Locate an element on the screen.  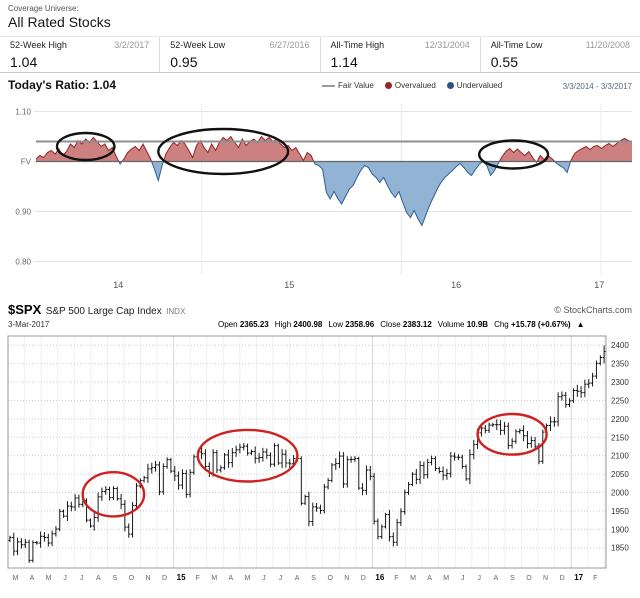
coverage-universe-title: All Rated Stocks is located at coordinates (59, 22).